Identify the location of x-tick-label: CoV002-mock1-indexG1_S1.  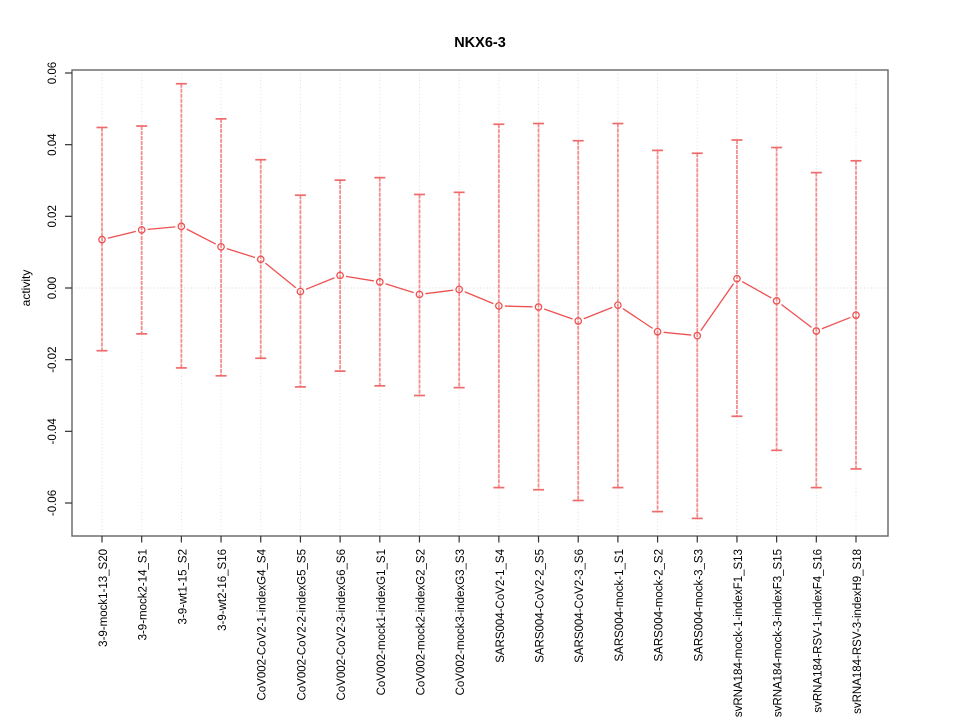
(382, 622).